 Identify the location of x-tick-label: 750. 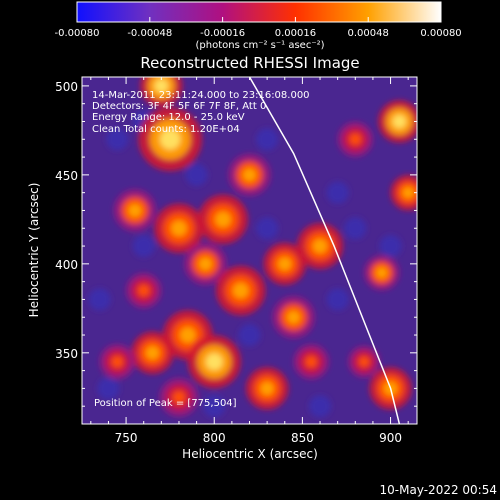
(126, 438).